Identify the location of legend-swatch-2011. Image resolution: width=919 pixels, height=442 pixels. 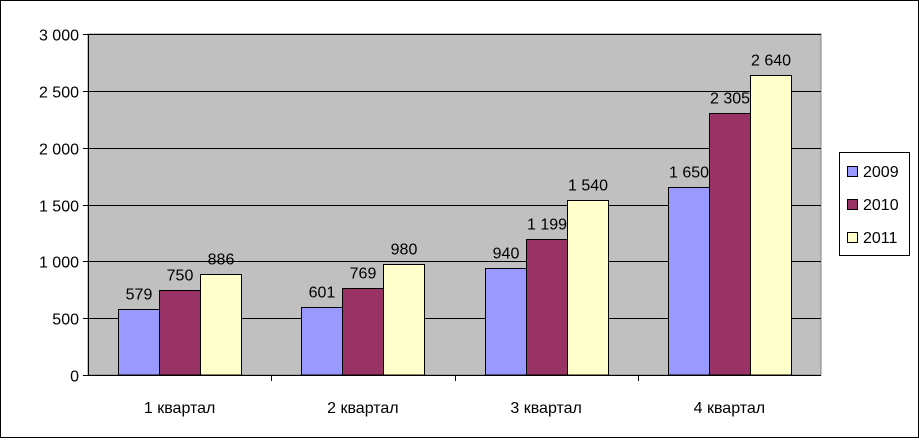
(852, 237).